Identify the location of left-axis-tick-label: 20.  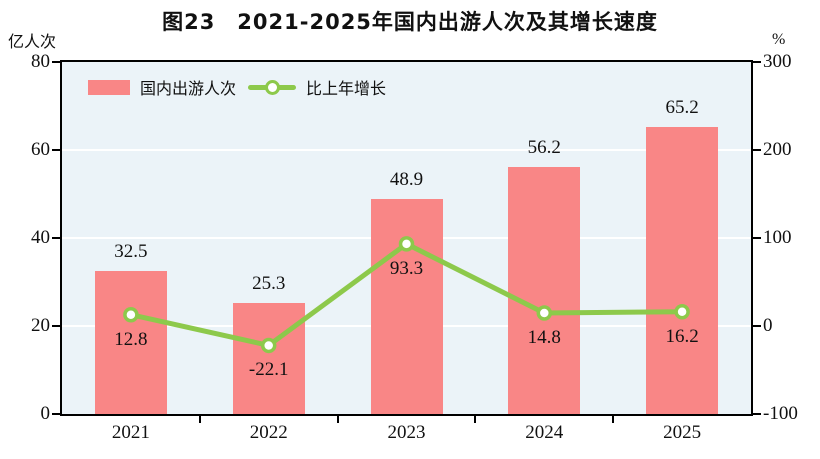
(40, 325).